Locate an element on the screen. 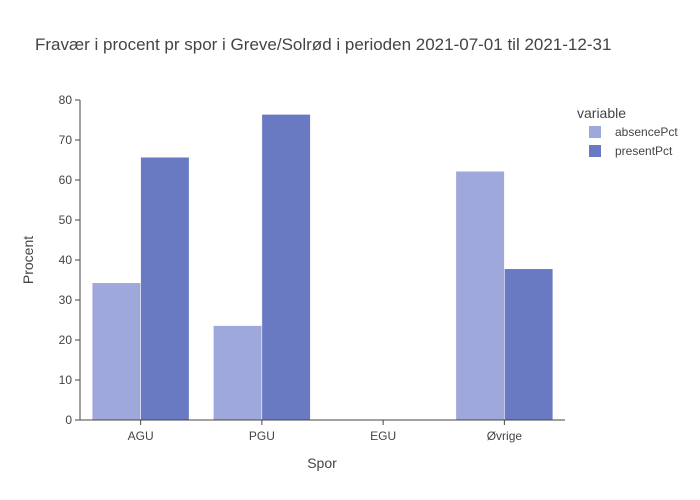 The image size is (700, 500). x-tick-label: EGU is located at coordinates (383, 436).